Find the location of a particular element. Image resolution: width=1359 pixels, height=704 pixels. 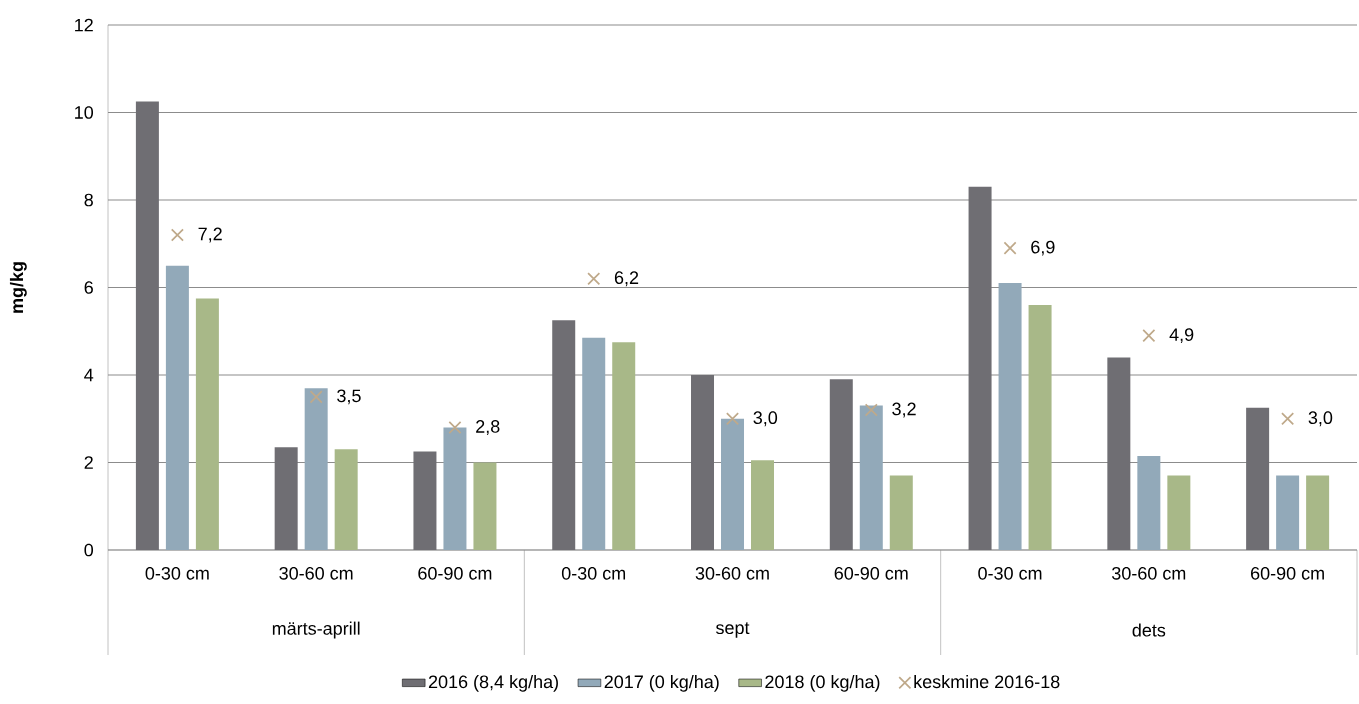

text: märts-aprill is located at coordinates (316, 630).